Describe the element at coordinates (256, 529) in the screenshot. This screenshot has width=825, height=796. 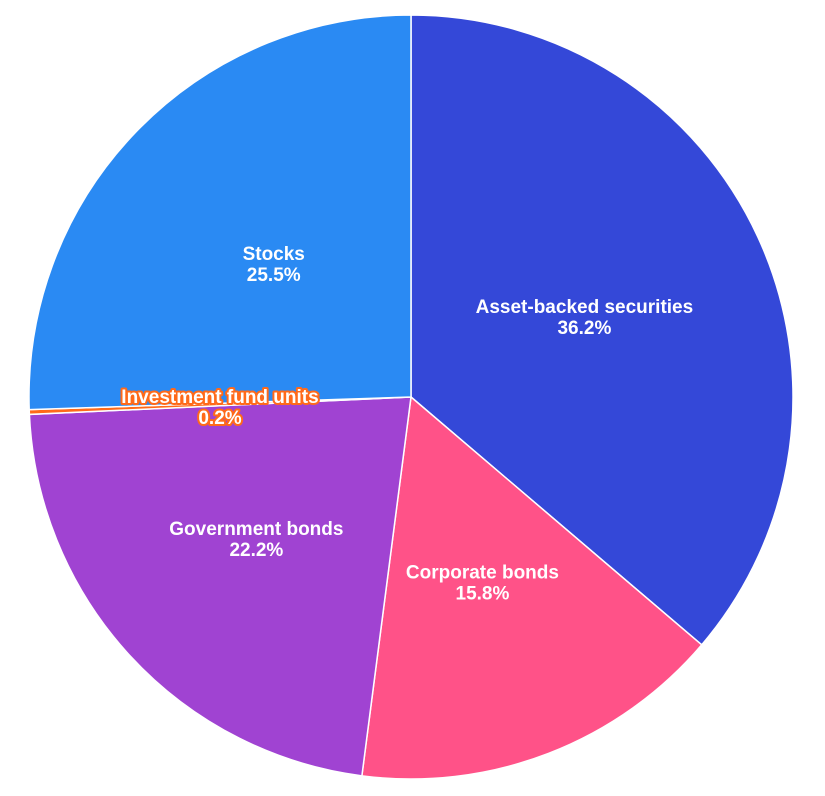
I see `slice-label-government-bonds: Government bonds` at that location.